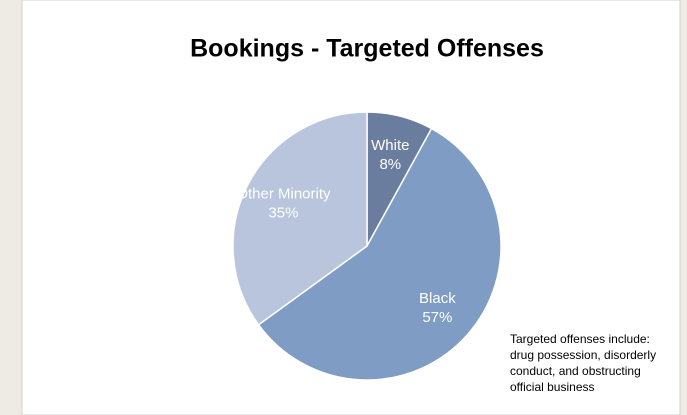 The width and height of the screenshot is (687, 415). What do you see at coordinates (437, 298) in the screenshot?
I see `slice-category-label: Black` at bounding box center [437, 298].